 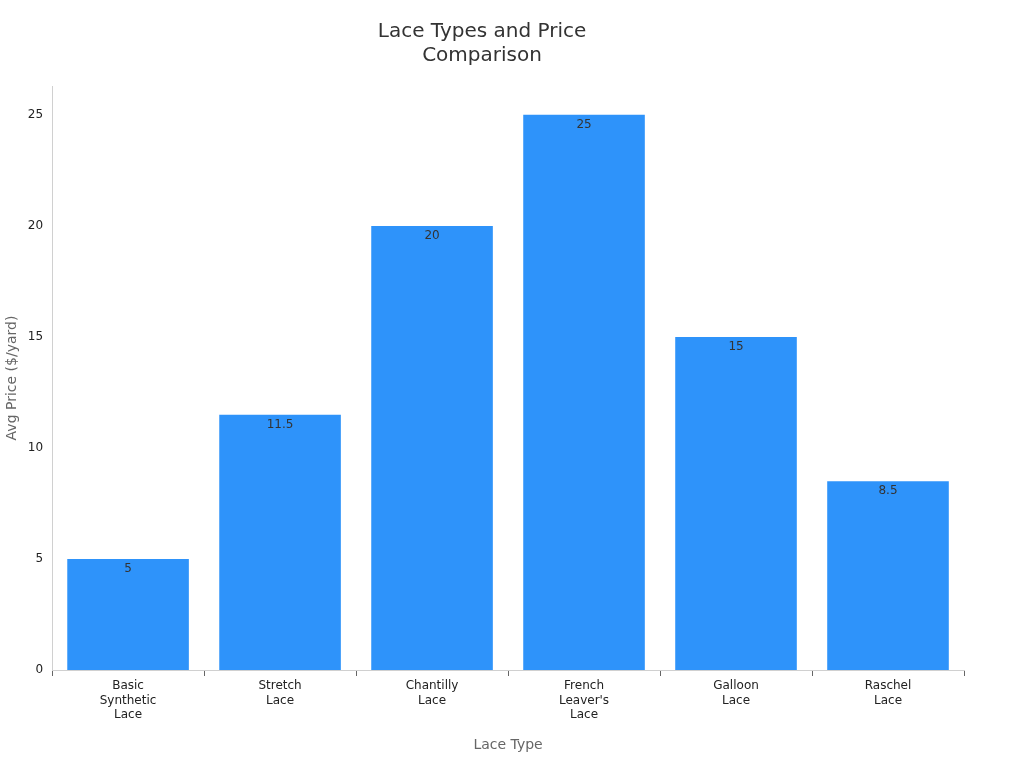 What do you see at coordinates (35, 225) in the screenshot?
I see `y-tick-label: 20` at bounding box center [35, 225].